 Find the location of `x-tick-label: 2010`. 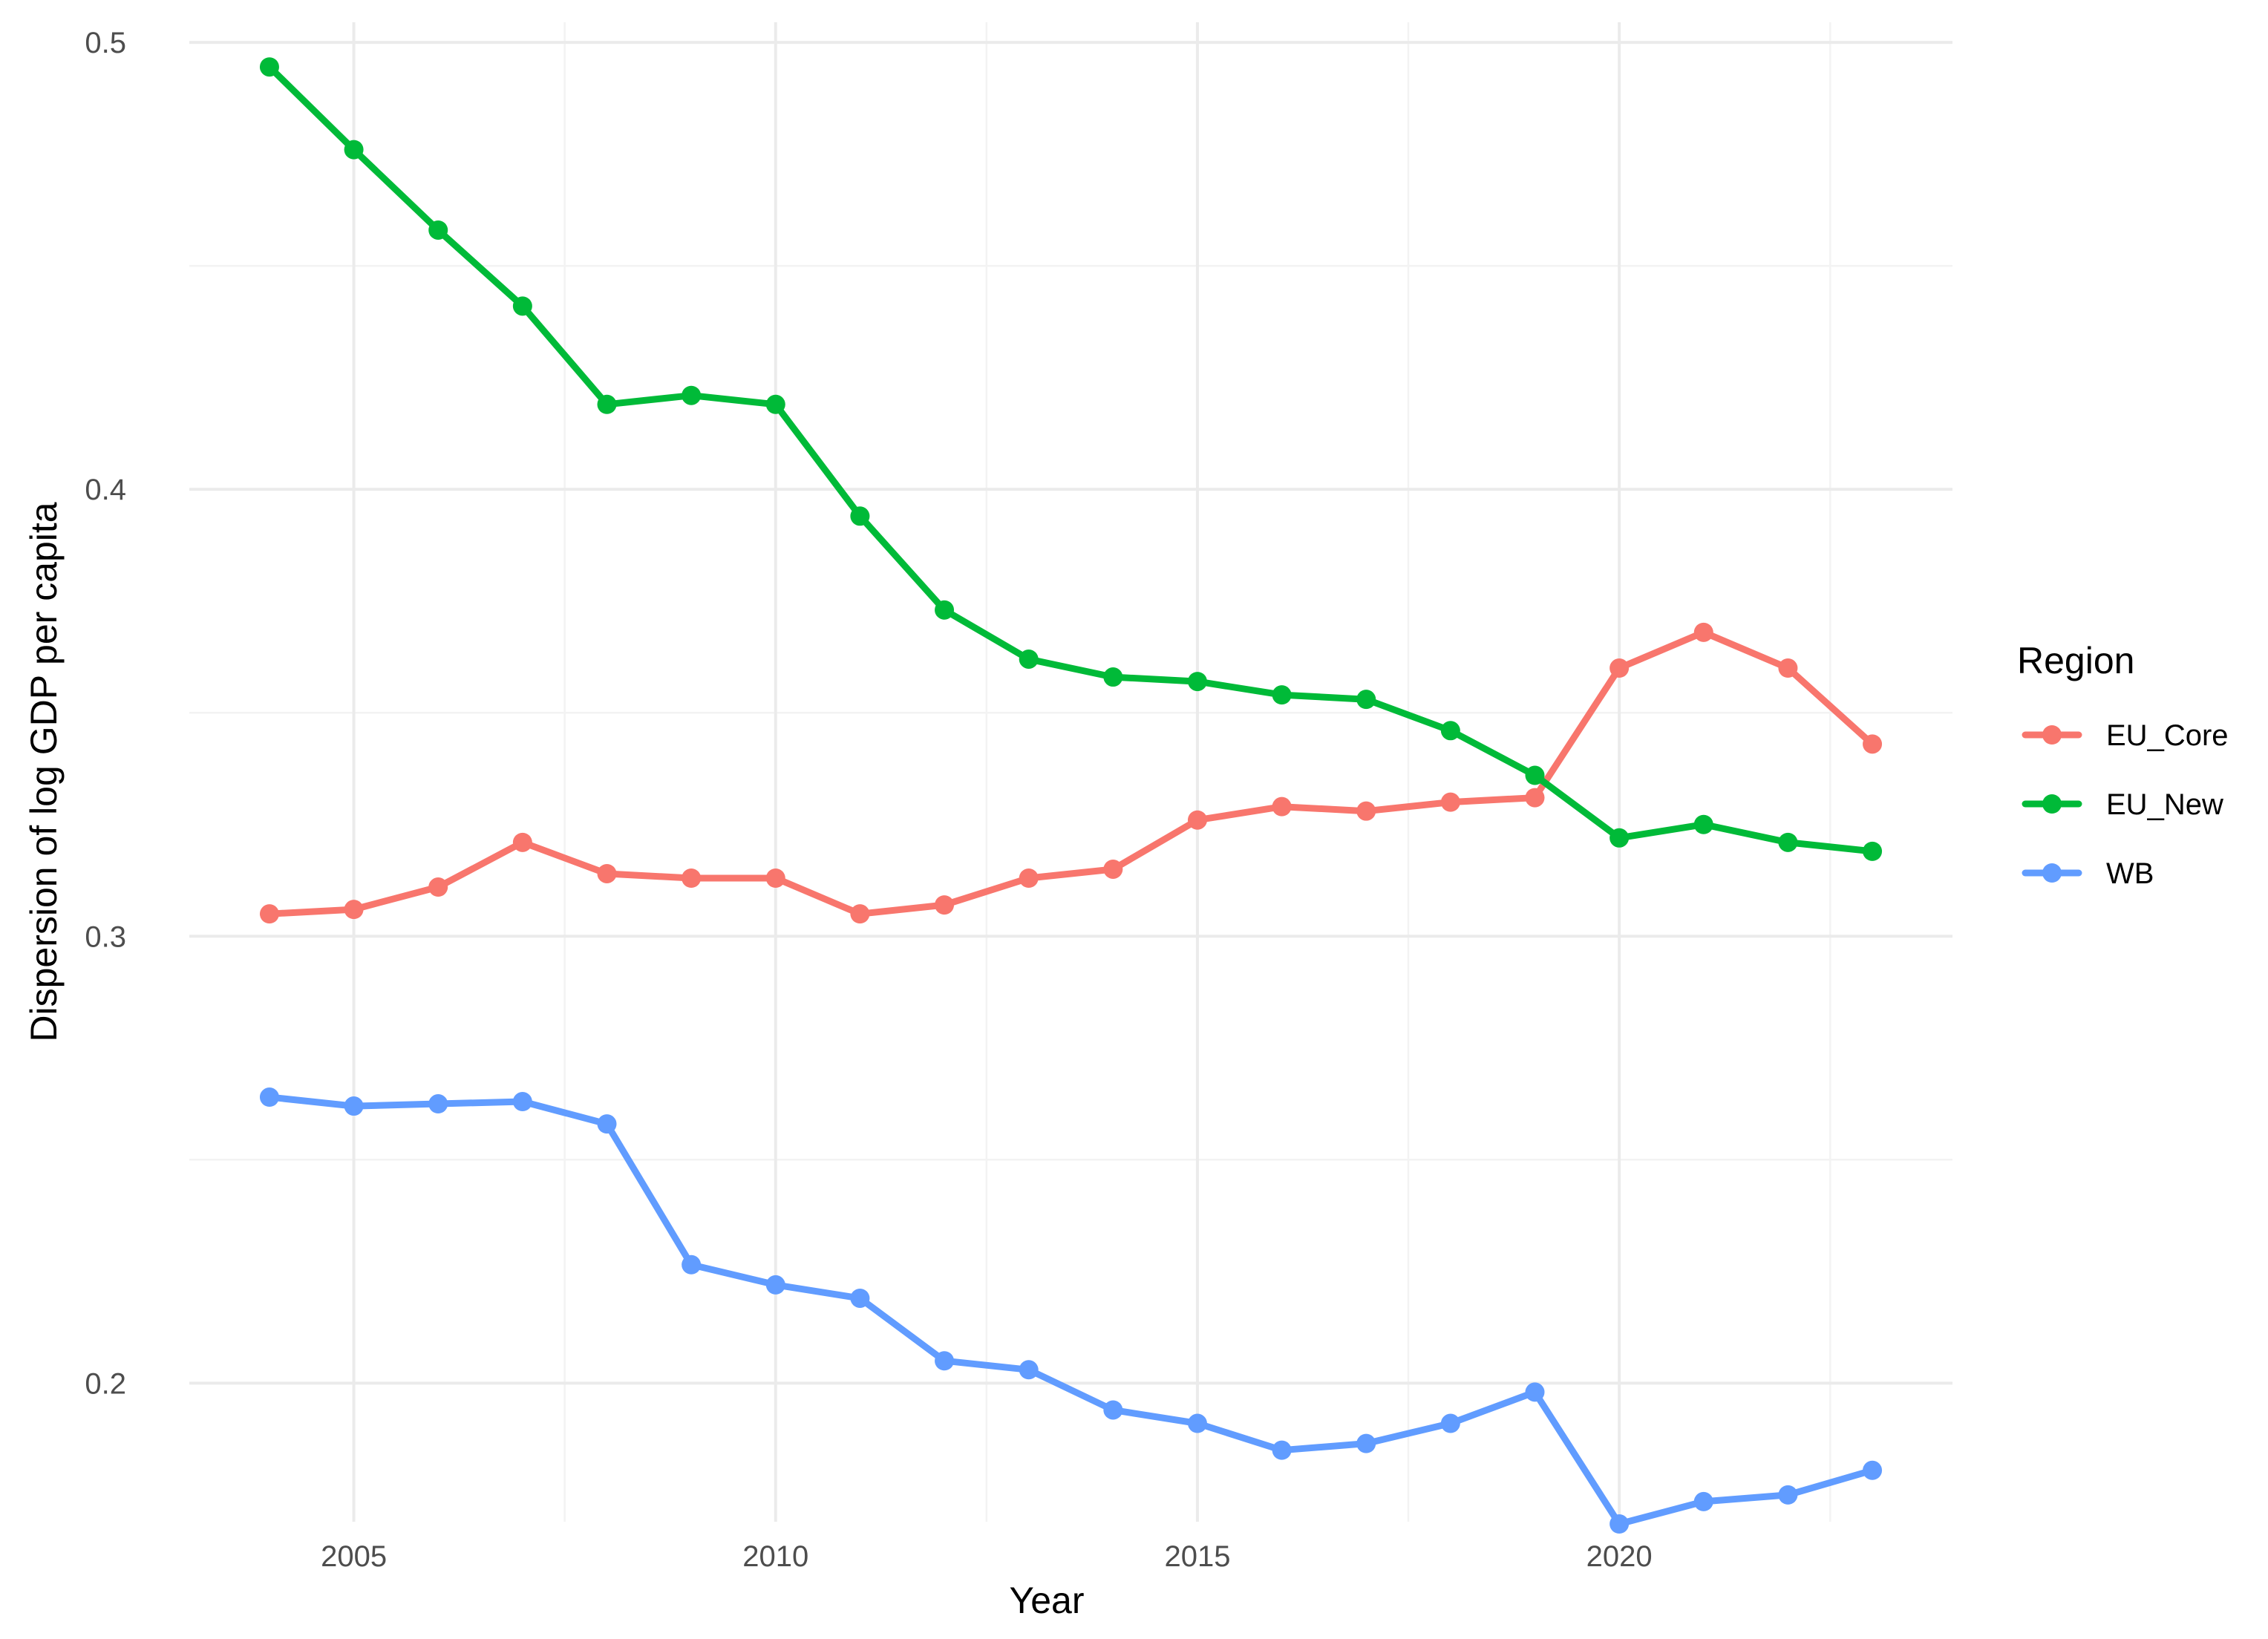

x-tick-label: 2010 is located at coordinates (775, 1556).